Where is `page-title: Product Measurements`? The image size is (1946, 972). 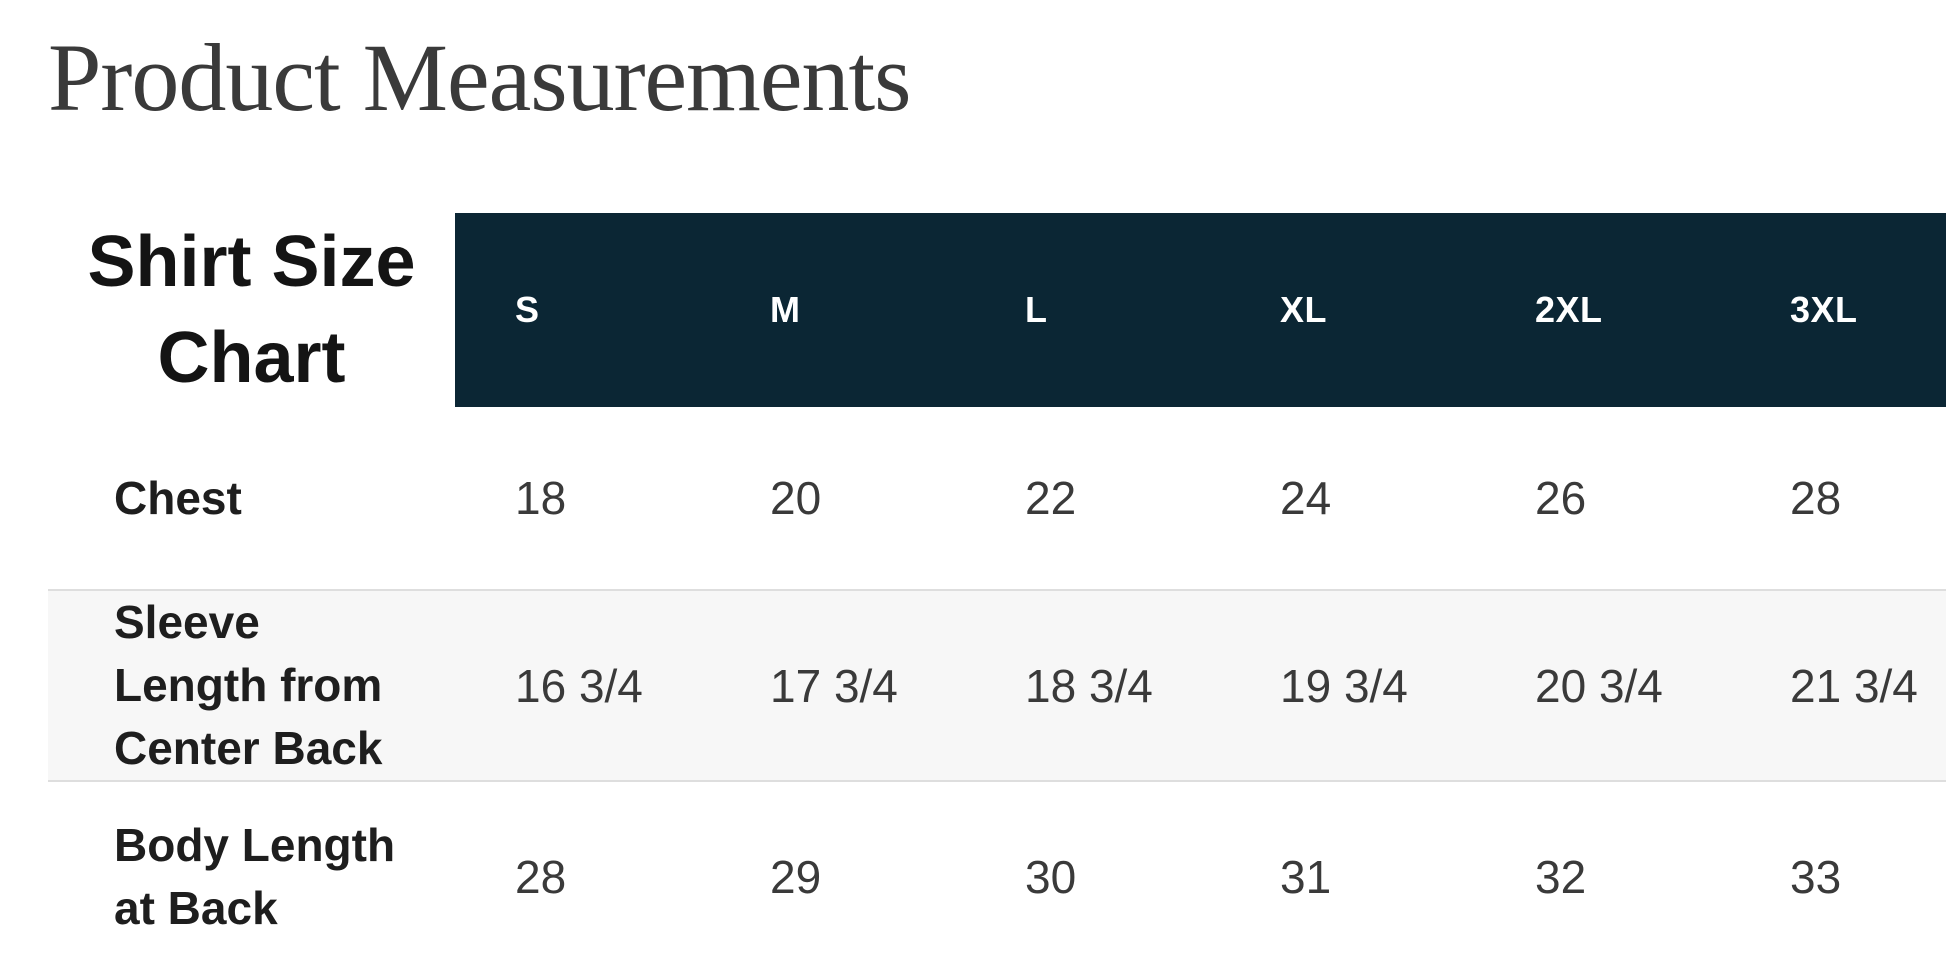 page-title: Product Measurements is located at coordinates (479, 77).